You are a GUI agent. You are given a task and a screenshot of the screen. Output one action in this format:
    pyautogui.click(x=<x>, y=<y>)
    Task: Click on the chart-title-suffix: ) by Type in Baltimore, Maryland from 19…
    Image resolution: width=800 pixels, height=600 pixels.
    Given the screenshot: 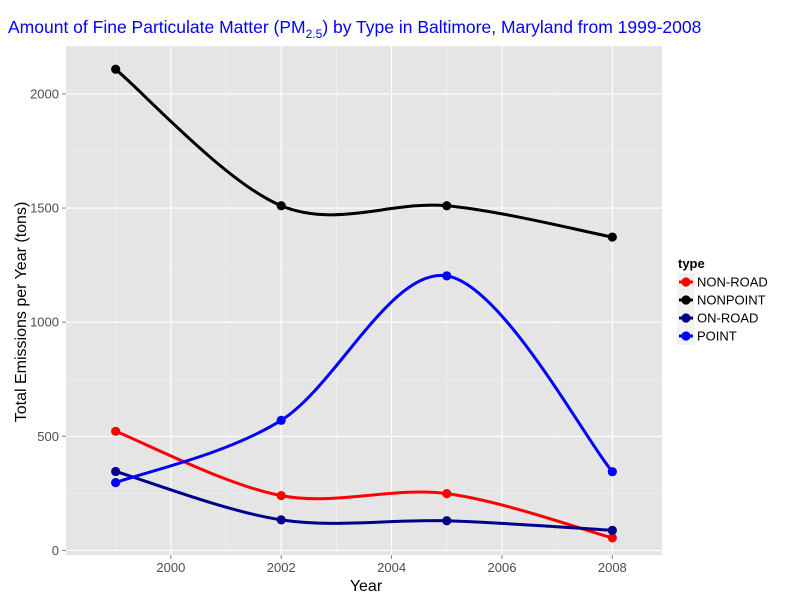 What is the action you would take?
    pyautogui.click(x=511, y=27)
    